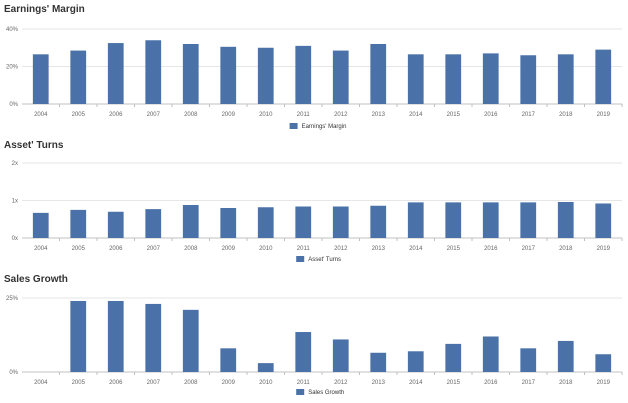 The height and width of the screenshot is (403, 628). Describe the element at coordinates (416, 383) in the screenshot. I see `x-tick-label: 2014` at that location.